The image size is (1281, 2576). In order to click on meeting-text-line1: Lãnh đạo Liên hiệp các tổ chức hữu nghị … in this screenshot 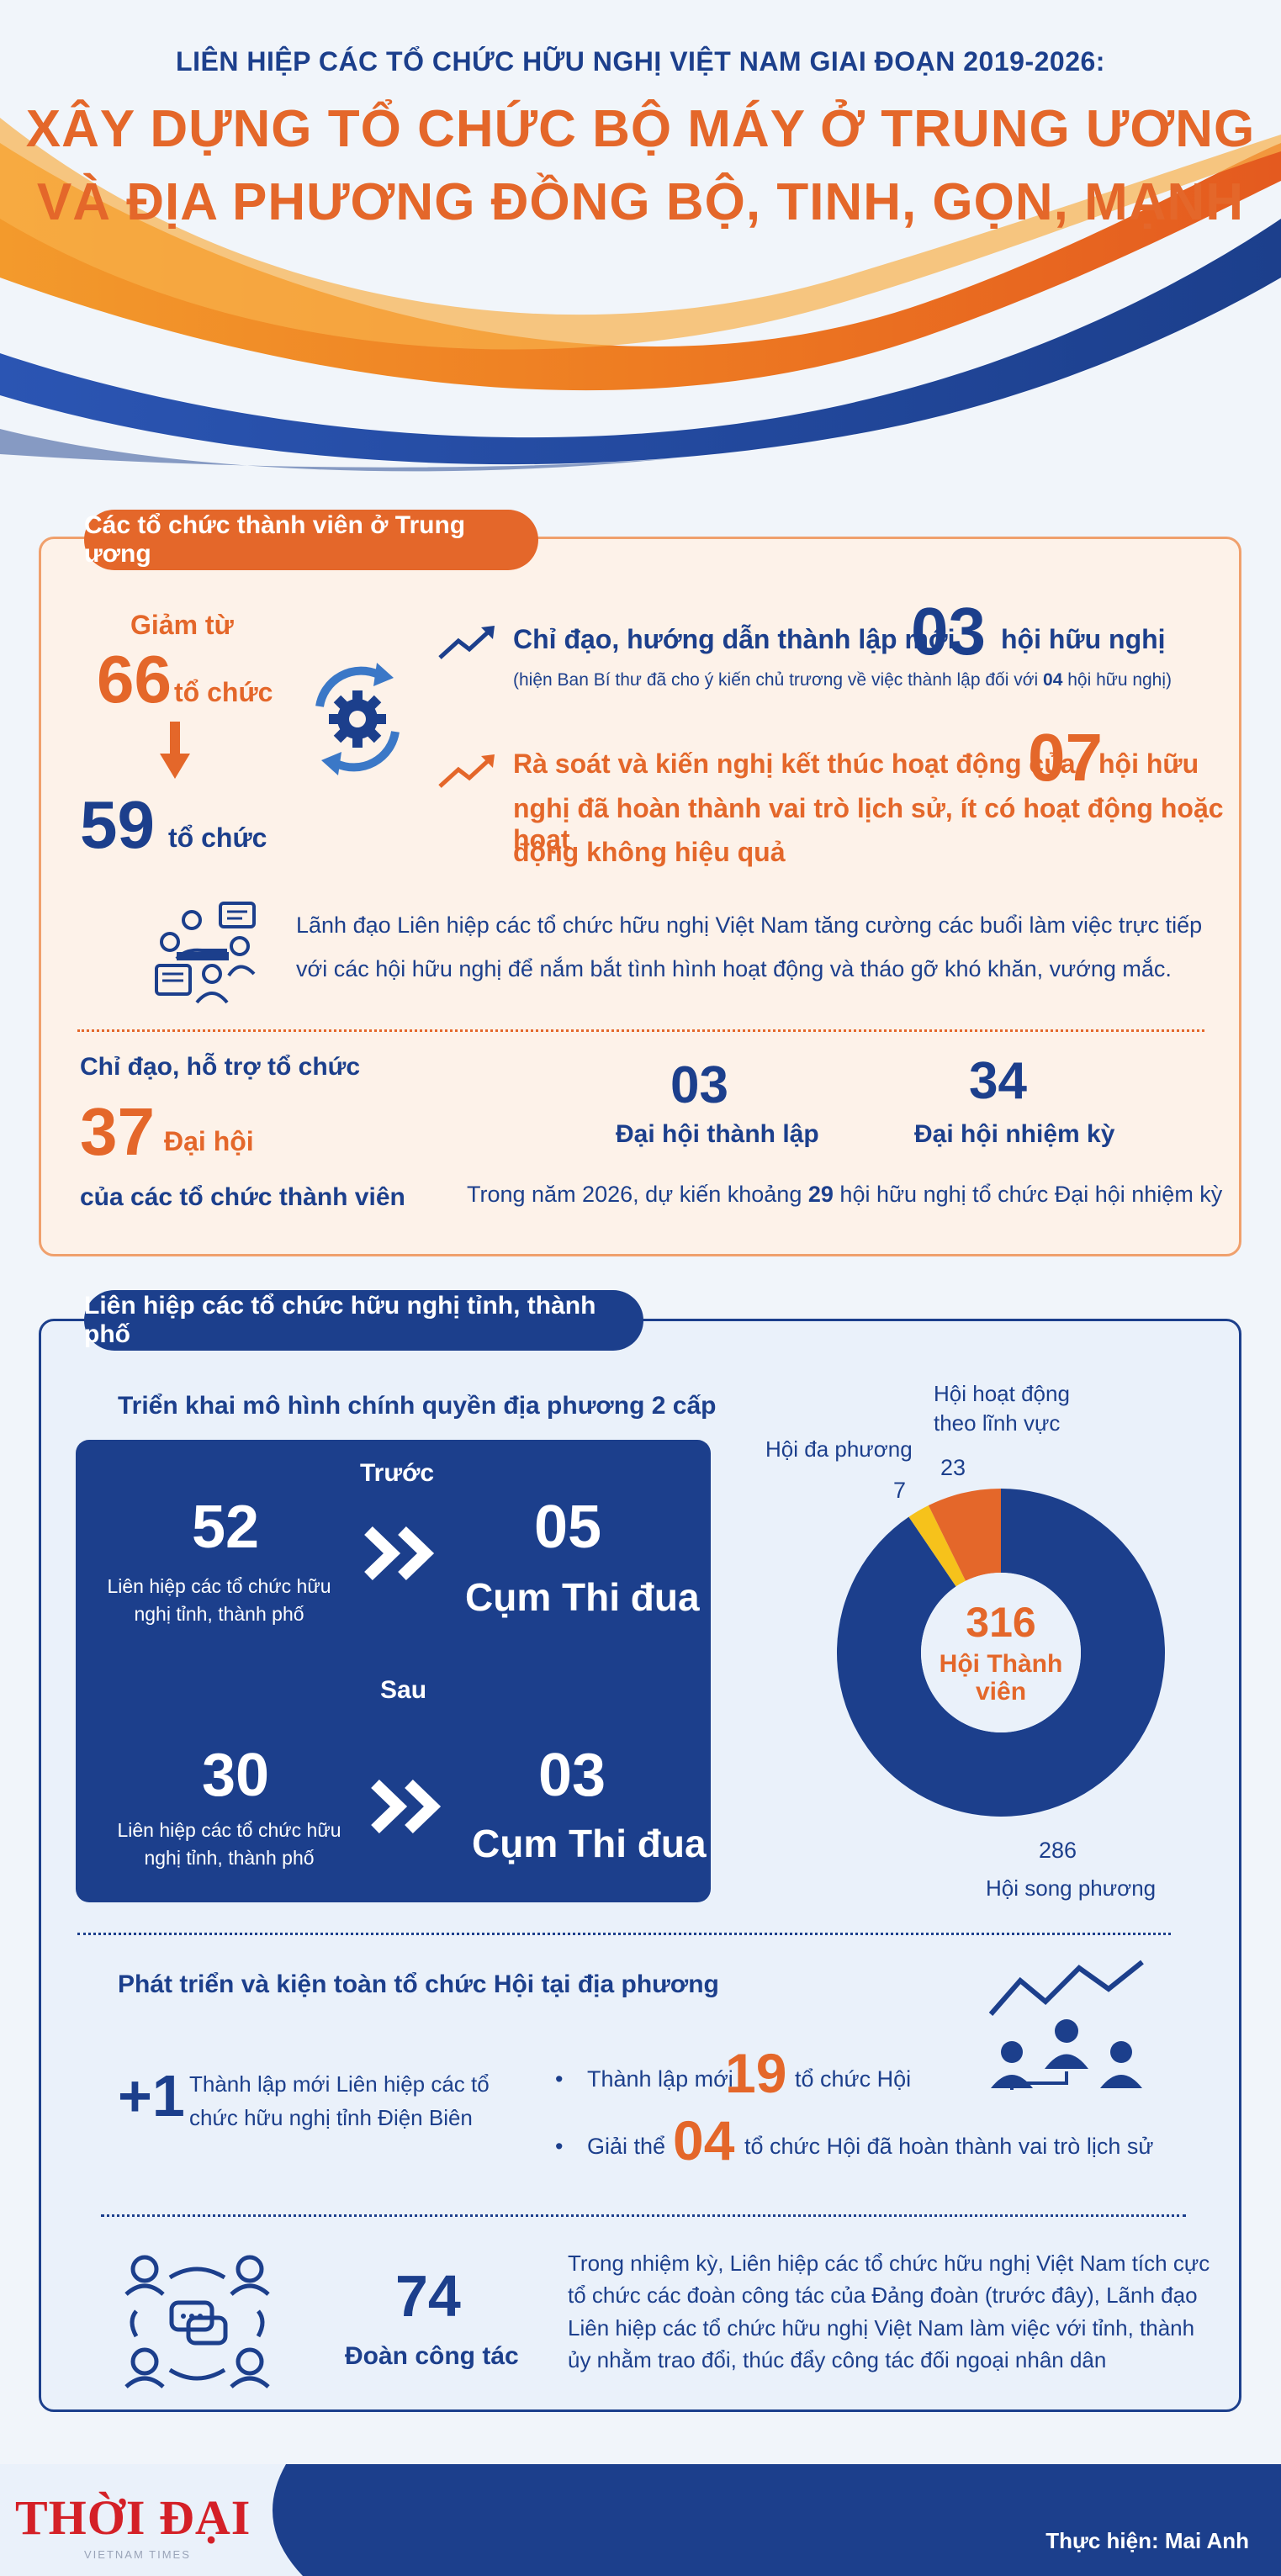, I will do `click(749, 925)`.